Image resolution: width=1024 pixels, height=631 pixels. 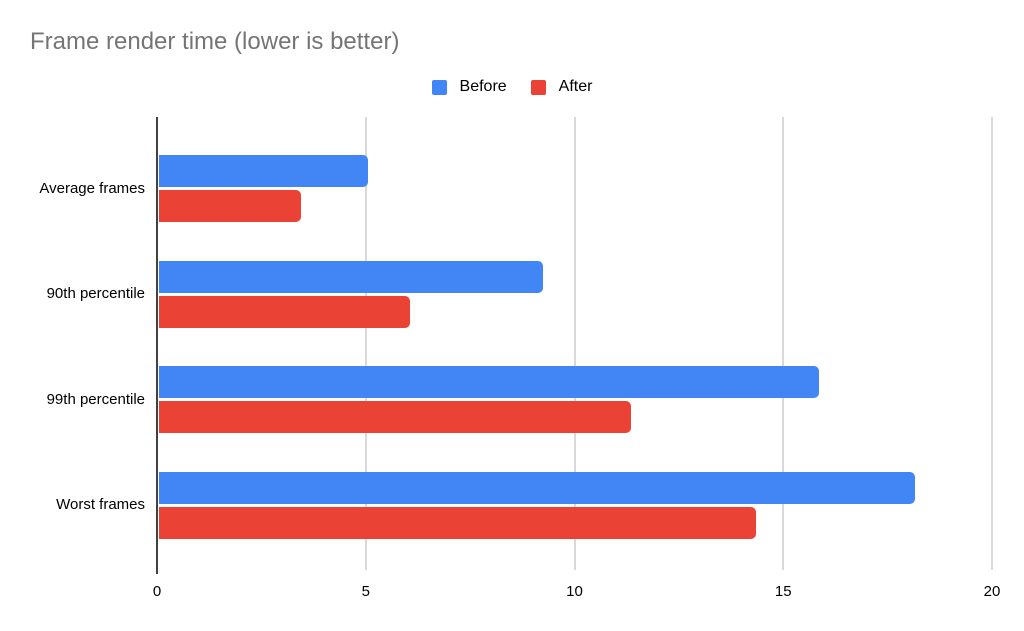 What do you see at coordinates (538, 87) in the screenshot?
I see `legend-swatch-after-icon` at bounding box center [538, 87].